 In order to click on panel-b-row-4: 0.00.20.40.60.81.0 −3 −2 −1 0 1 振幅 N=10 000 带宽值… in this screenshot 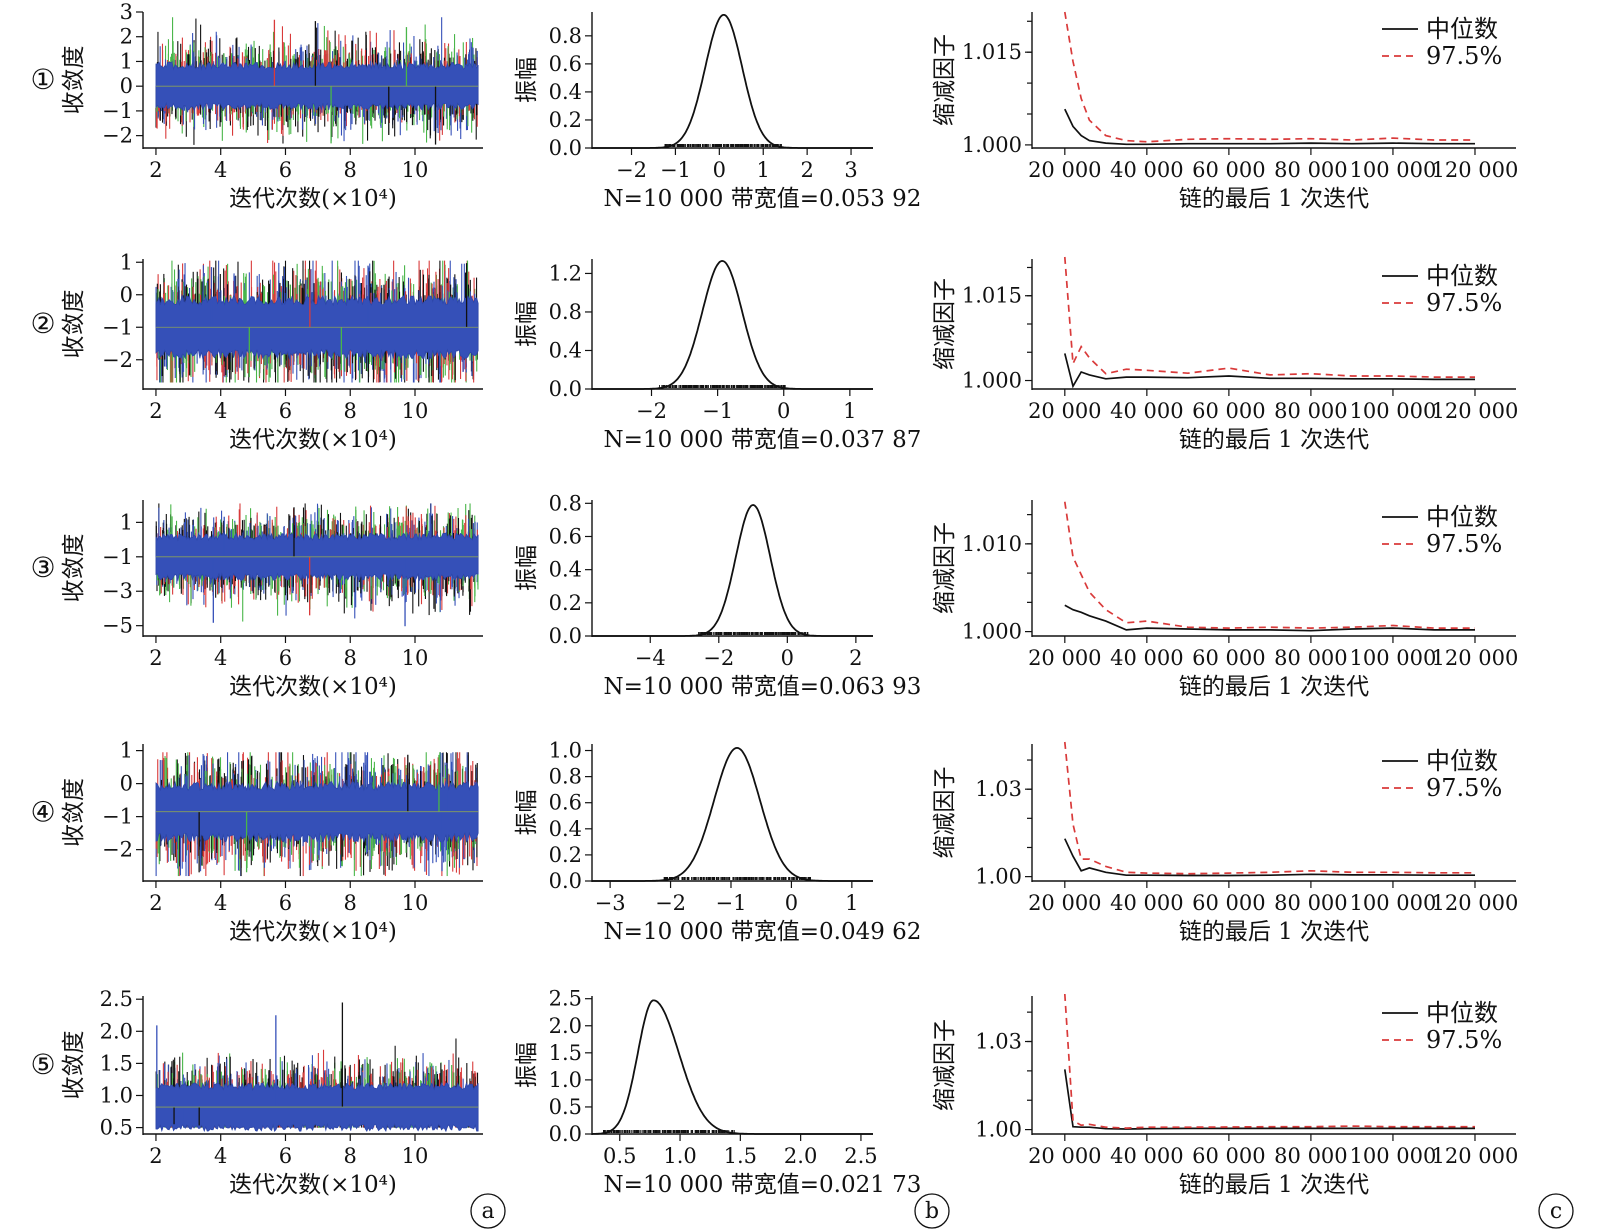, I will do `click(717, 842)`.